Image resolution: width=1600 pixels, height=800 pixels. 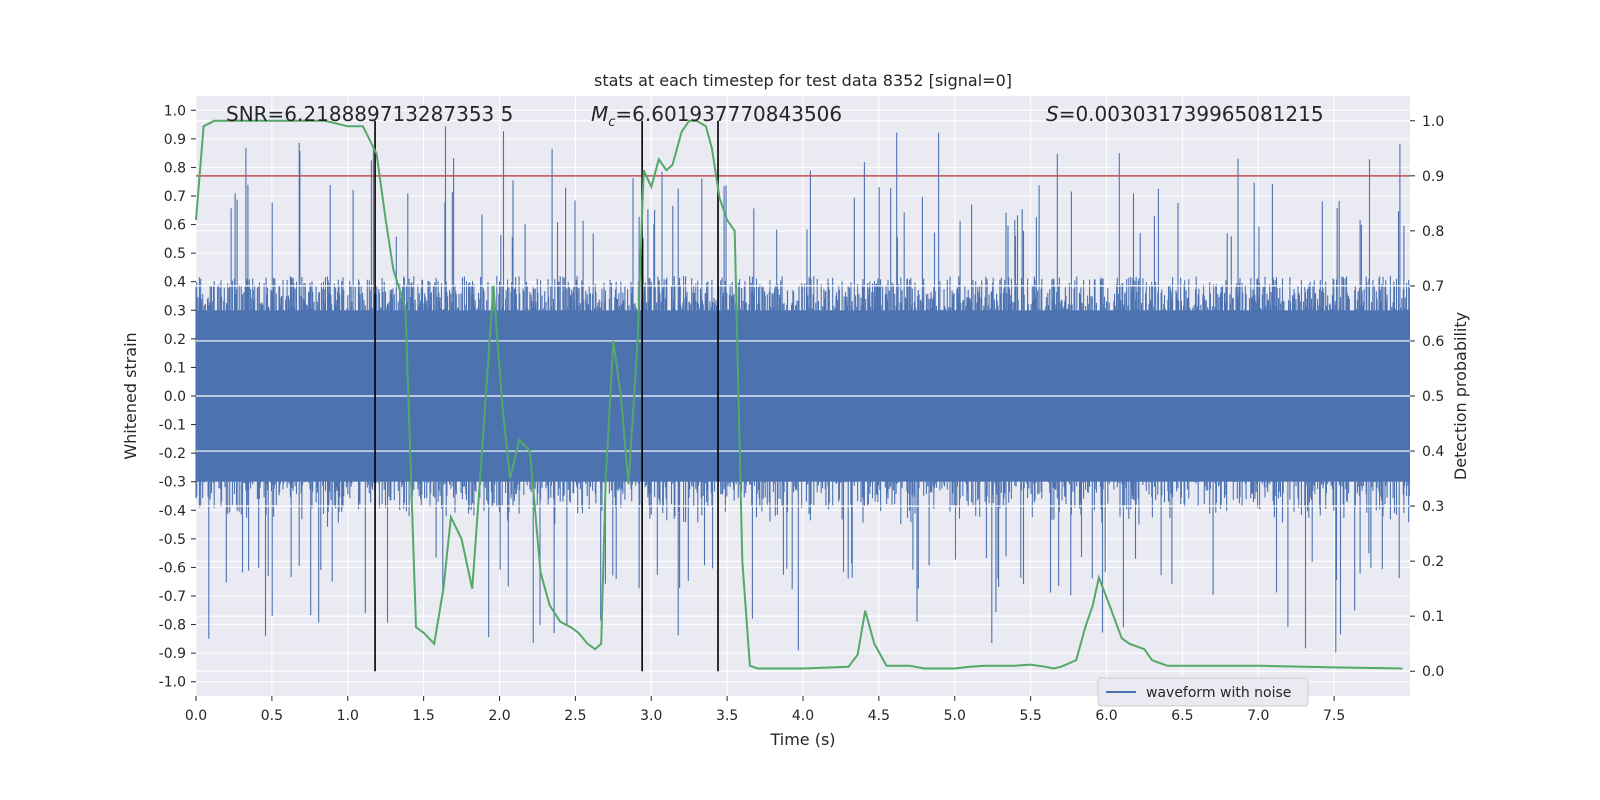 I want to click on x-tick-label: 0.5, so click(x=272, y=716).